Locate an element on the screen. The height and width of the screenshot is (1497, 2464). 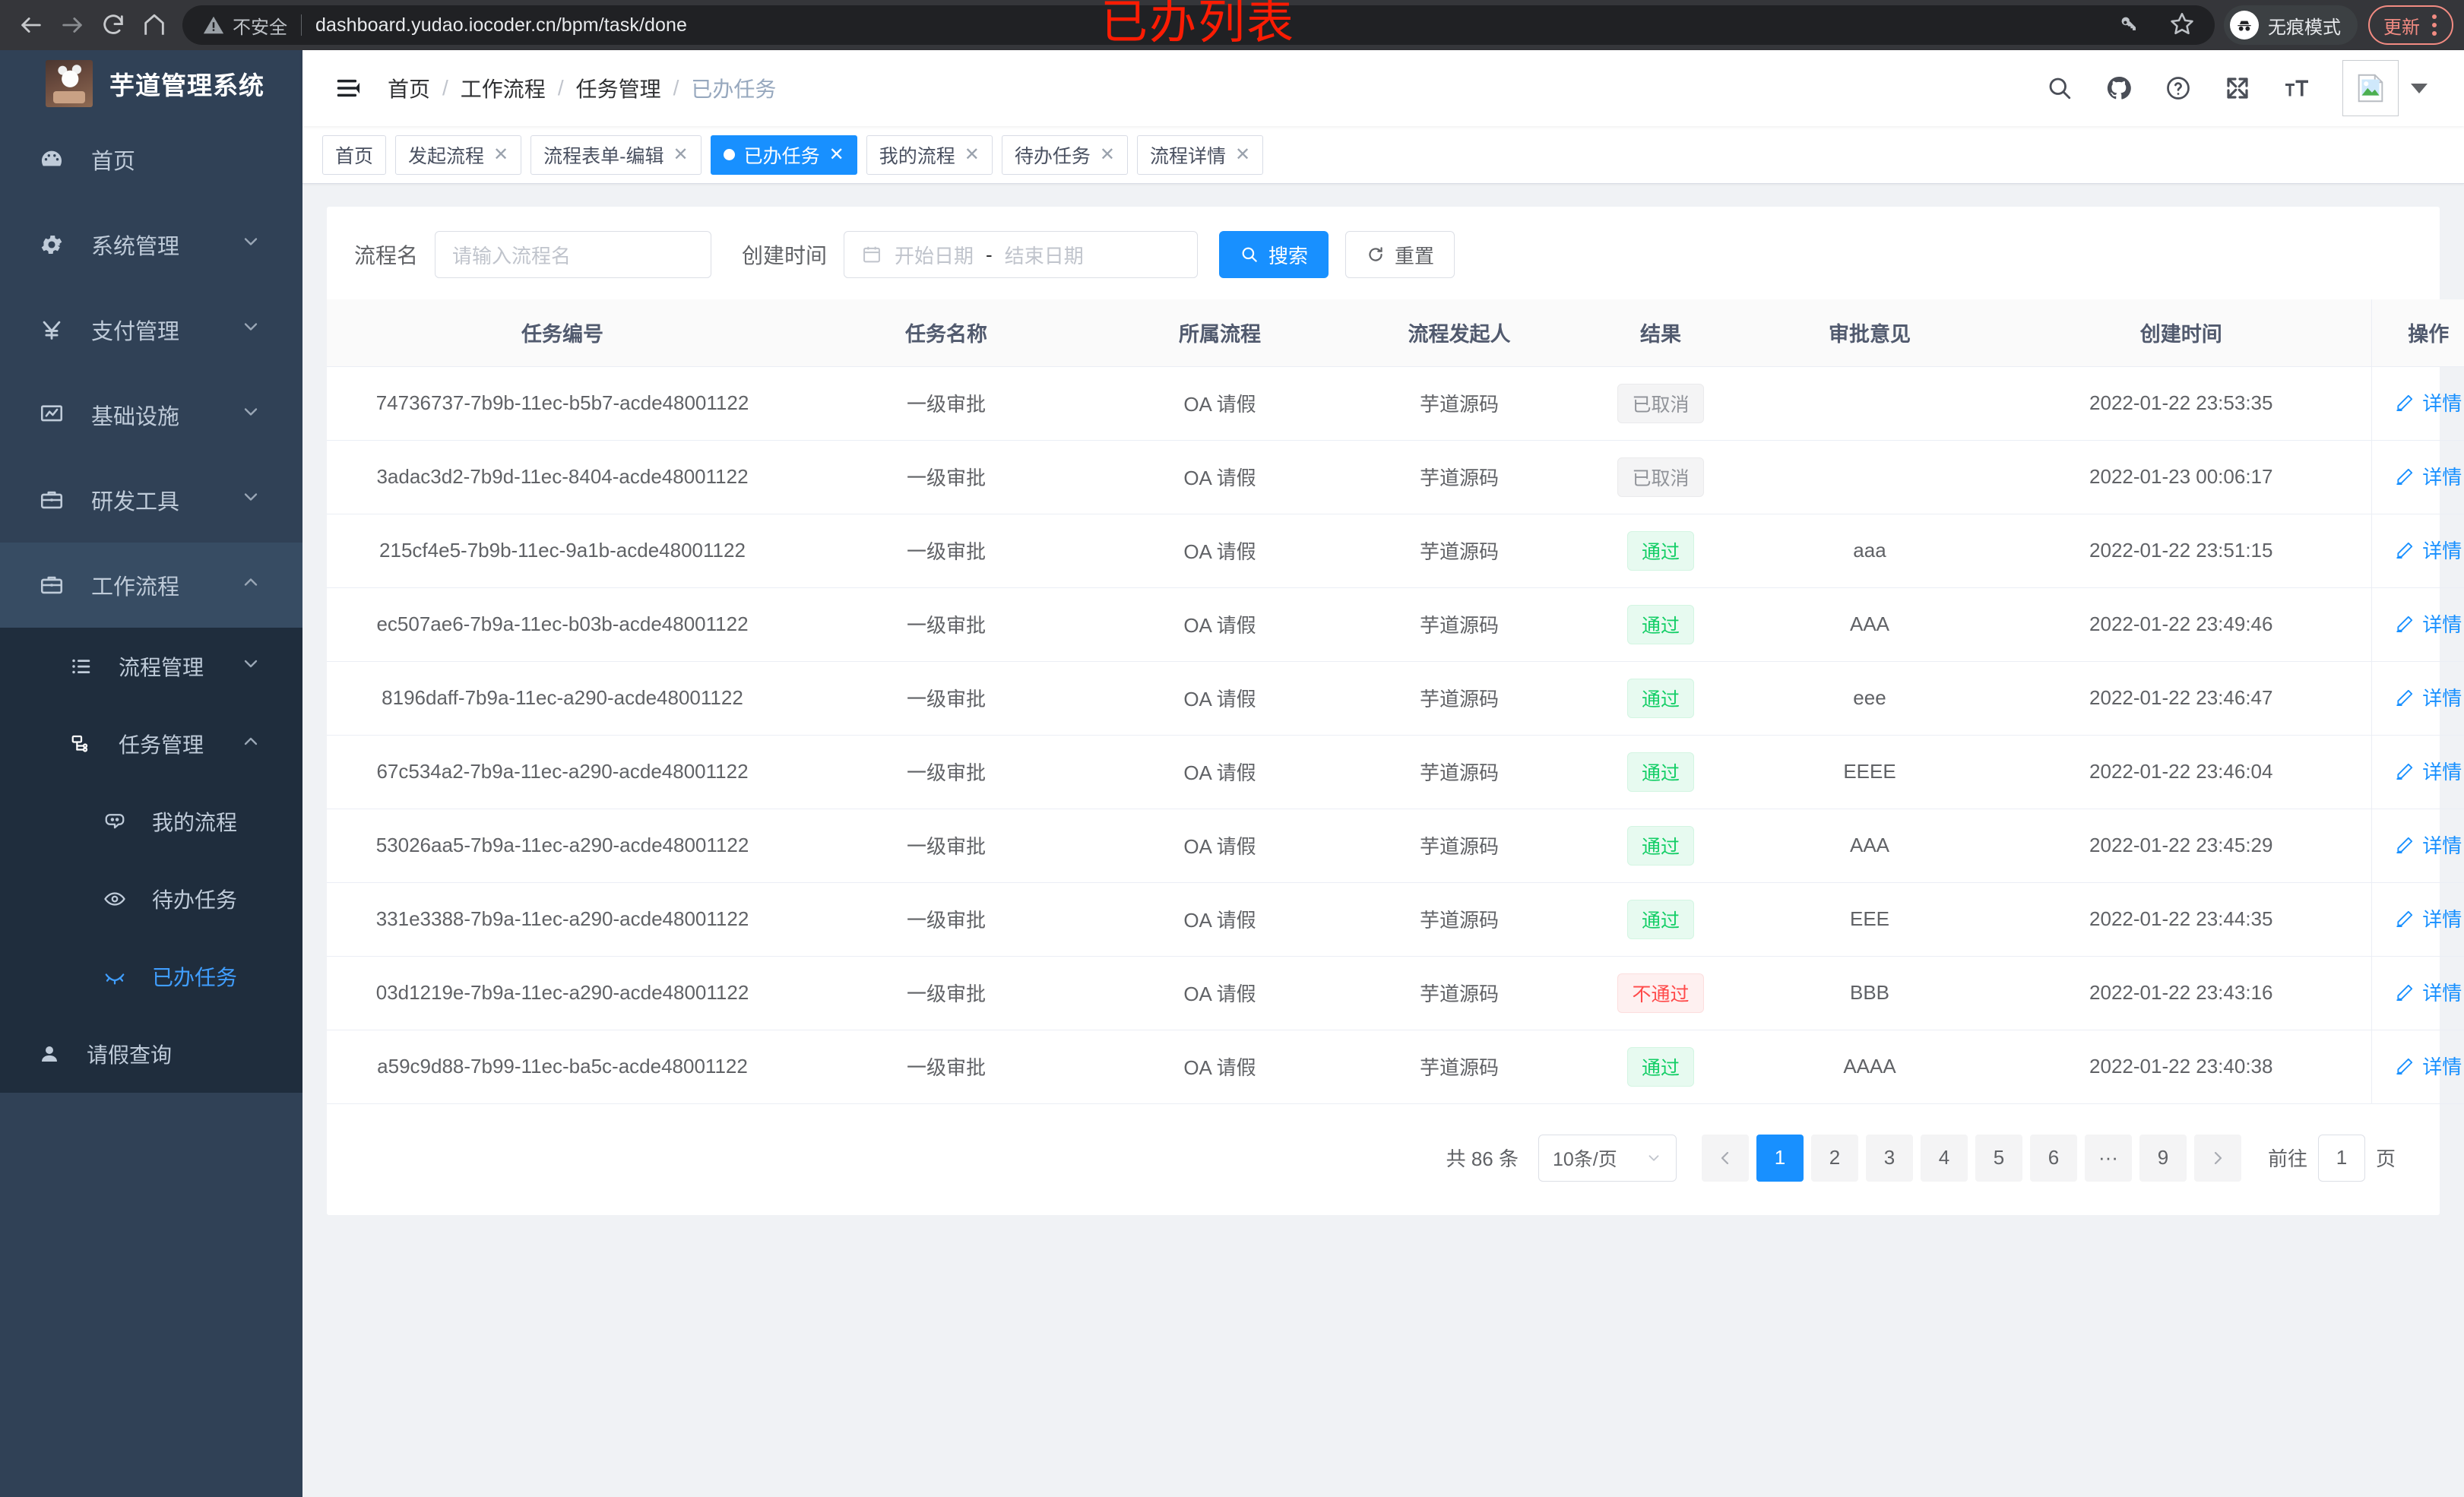
cell-task-id: 215cf4e5-7b9b-11ec-9a1b-acde48001122 is located at coordinates (562, 551).